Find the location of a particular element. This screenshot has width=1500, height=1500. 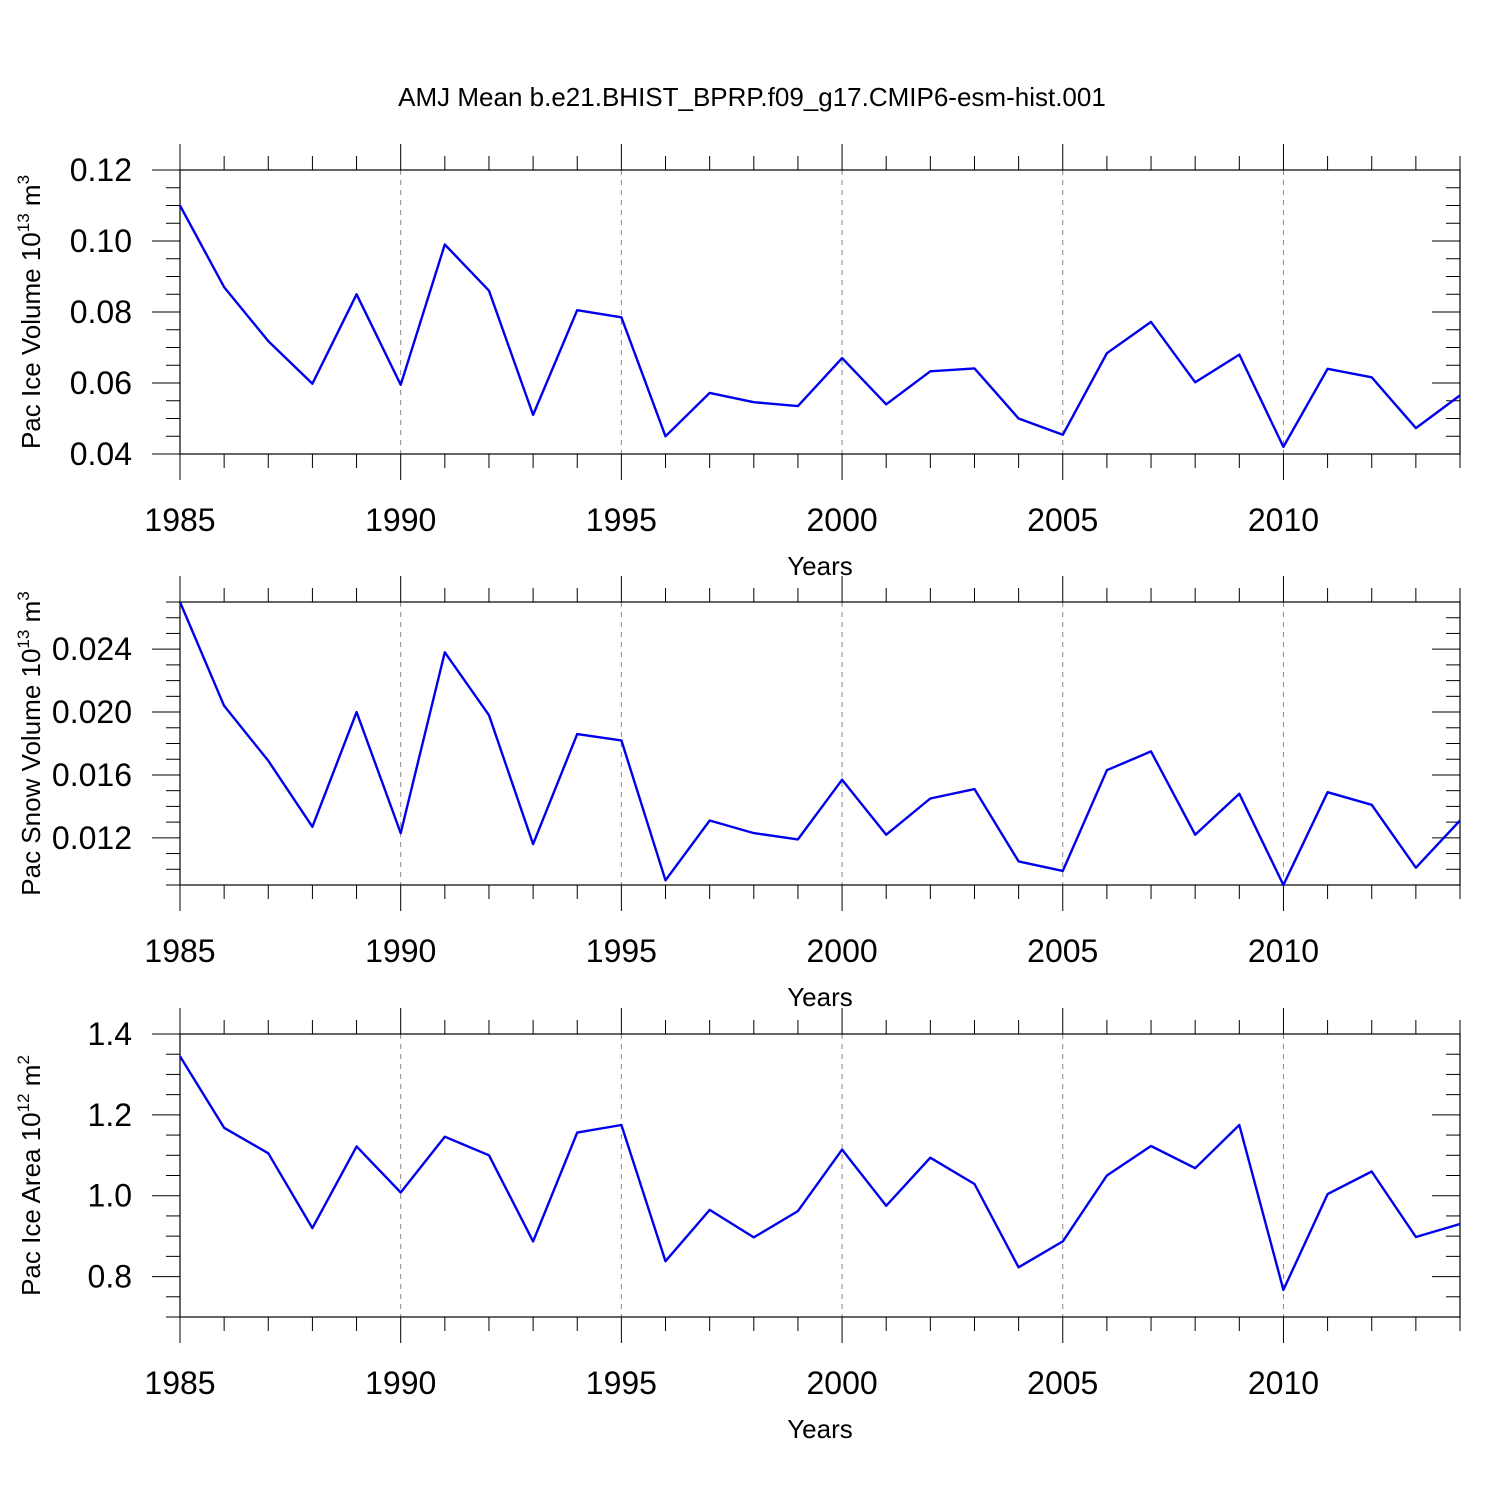

x-tick-label: 2005 is located at coordinates (1062, 951).